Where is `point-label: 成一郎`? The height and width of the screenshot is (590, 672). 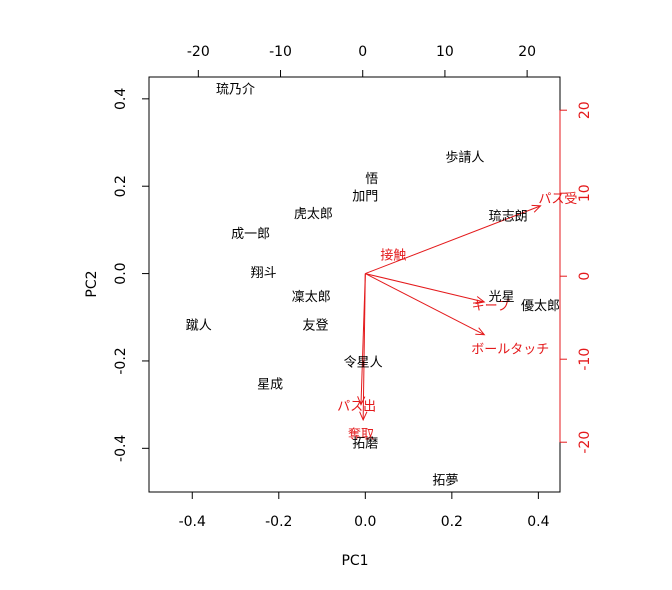 point-label: 成一郎 is located at coordinates (250, 234).